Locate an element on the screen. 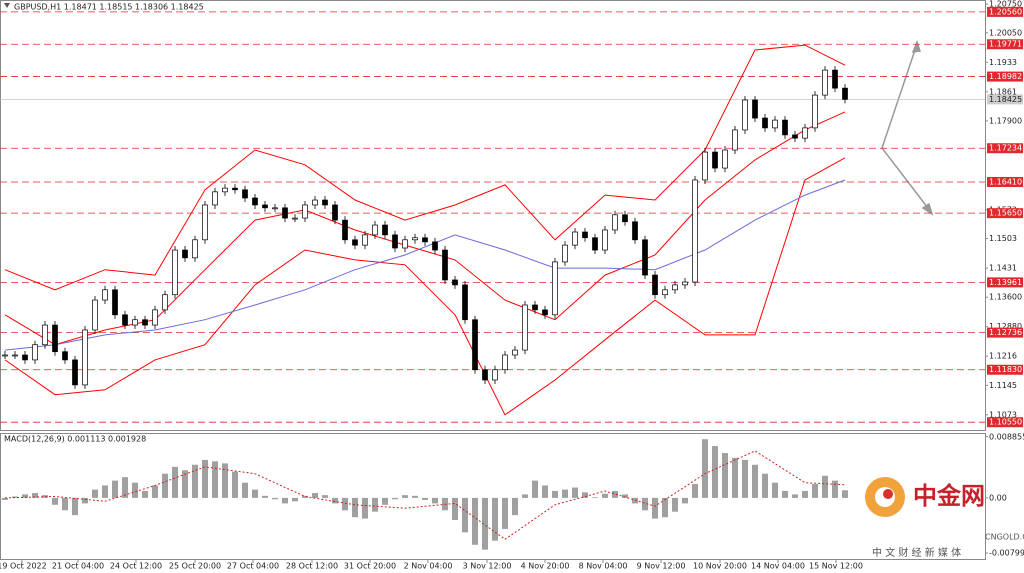  level-label: 1.13961 is located at coordinates (1005, 282).